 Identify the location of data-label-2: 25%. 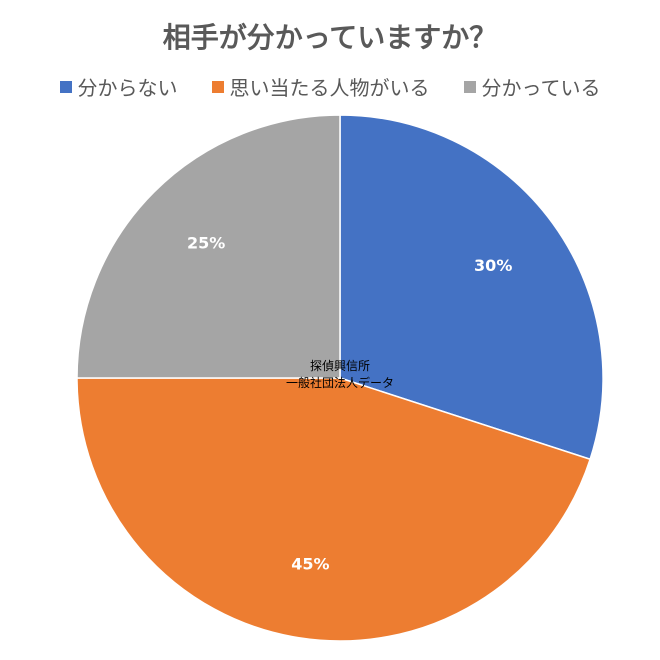
(206, 243).